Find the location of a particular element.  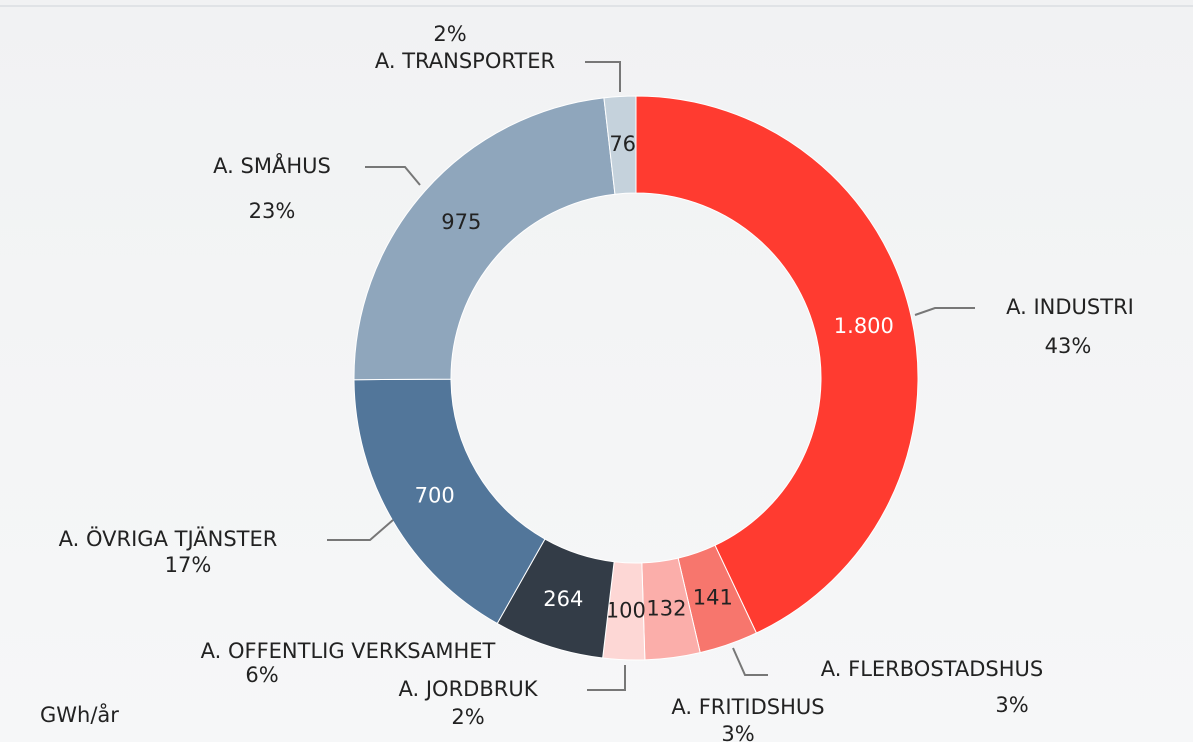

percent-label: 6% is located at coordinates (261, 675).